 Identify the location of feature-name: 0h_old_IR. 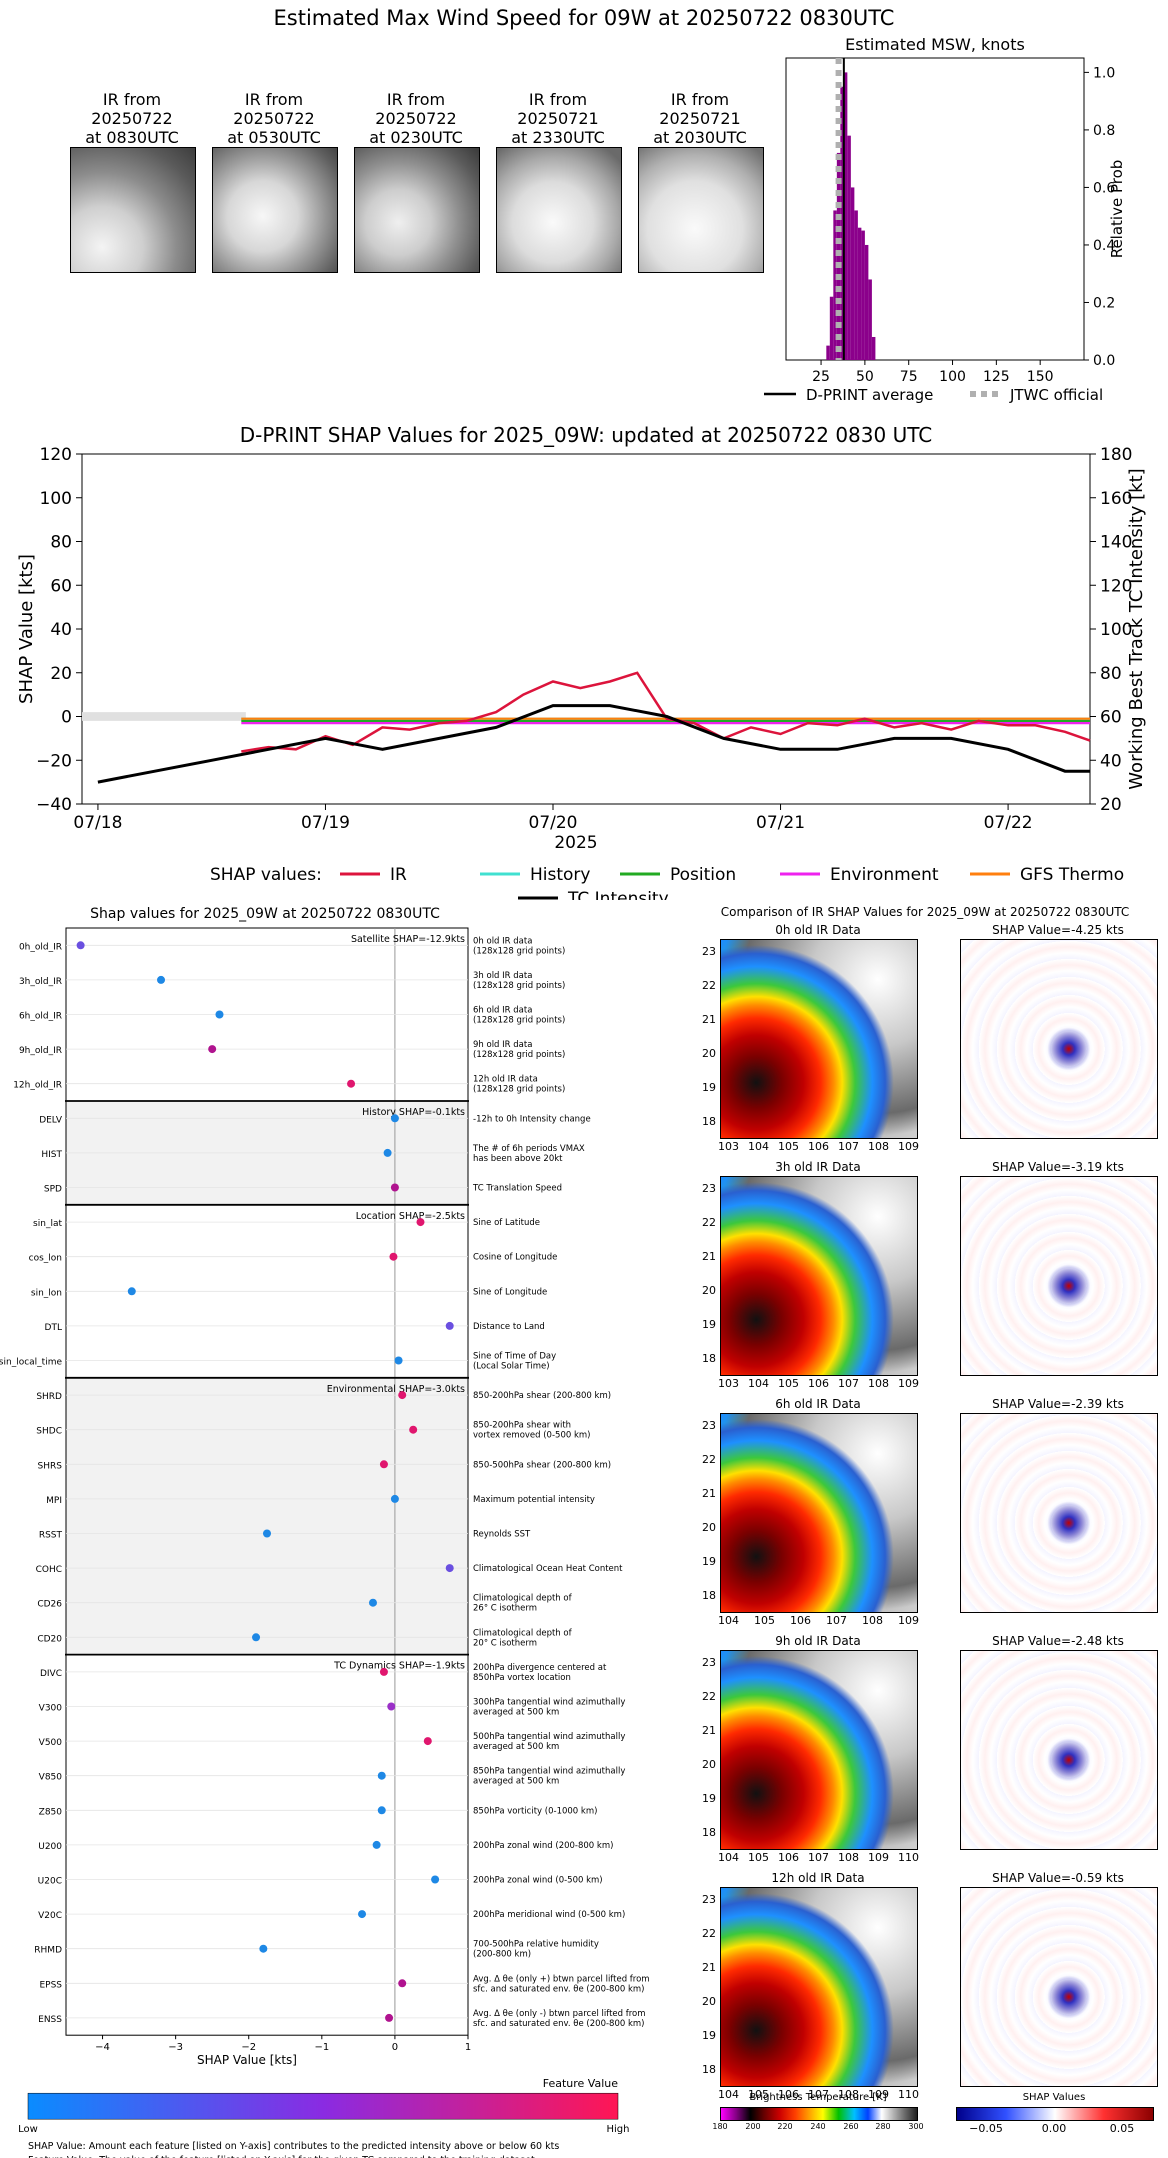
(40, 947).